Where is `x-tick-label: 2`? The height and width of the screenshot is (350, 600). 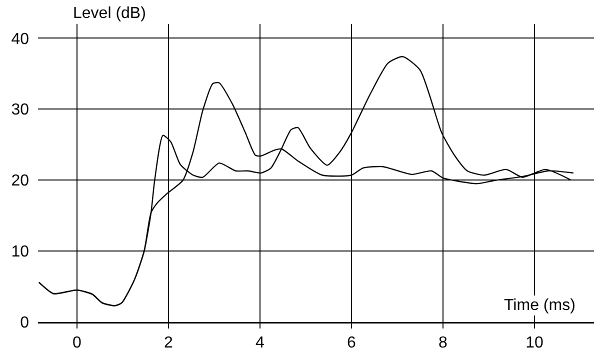
x-tick-label: 2 is located at coordinates (168, 342).